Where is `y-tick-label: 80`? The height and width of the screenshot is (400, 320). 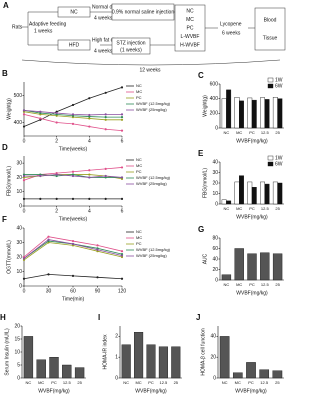
y-tick-label: 80 is located at coordinates (215, 238).